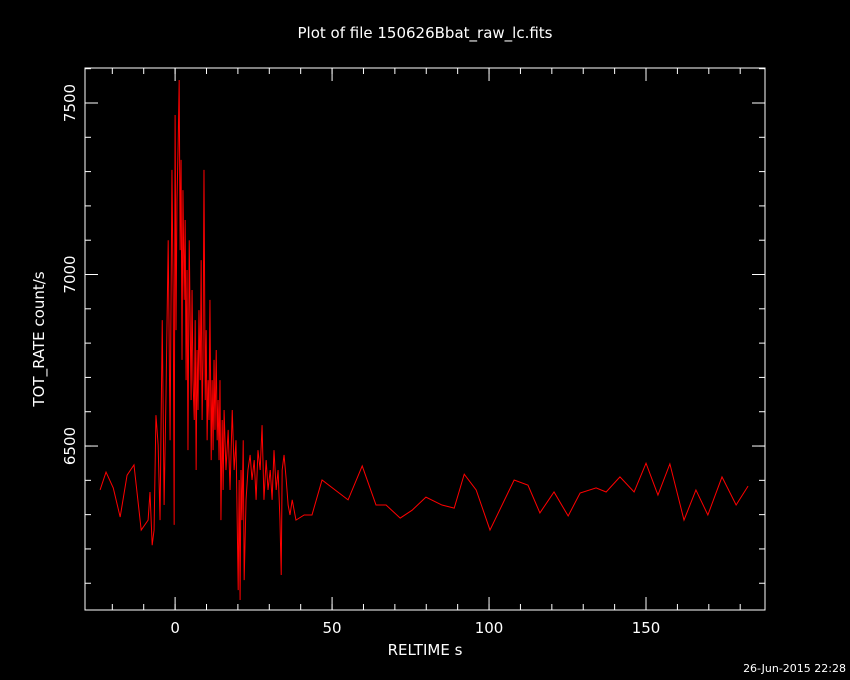 The height and width of the screenshot is (680, 850). I want to click on x-tick-label: 0, so click(175, 628).